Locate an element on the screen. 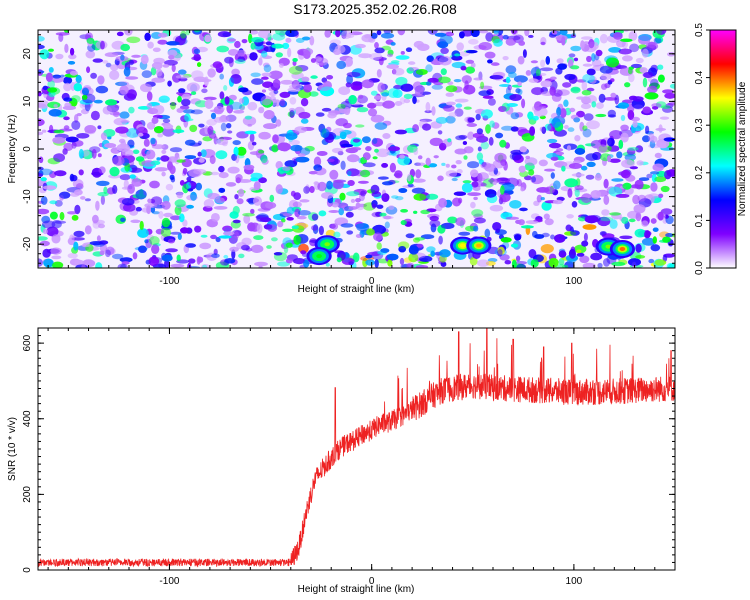  snr-x-axis-label: Height of straight line (km) is located at coordinates (356, 589).